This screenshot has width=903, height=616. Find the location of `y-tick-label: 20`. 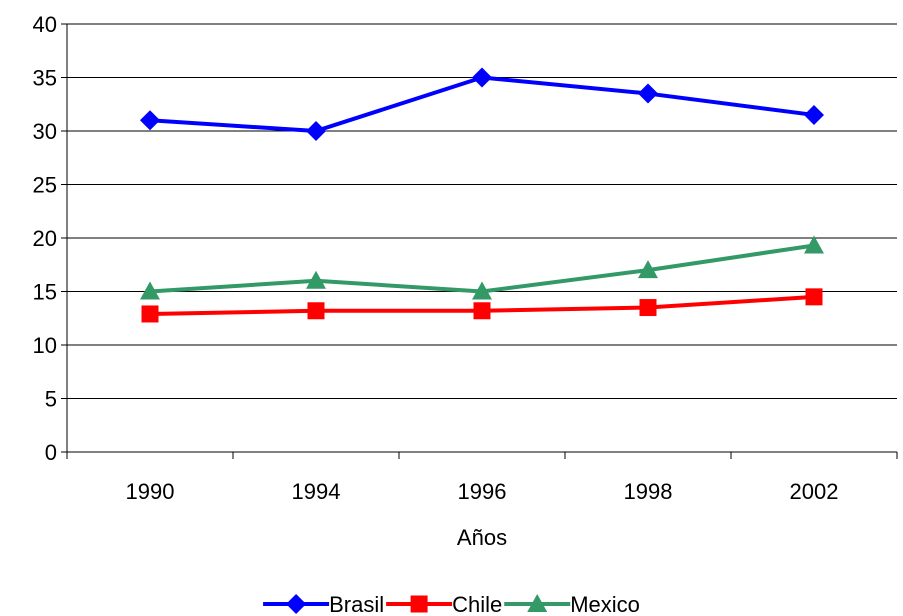

y-tick-label: 20 is located at coordinates (45, 238).